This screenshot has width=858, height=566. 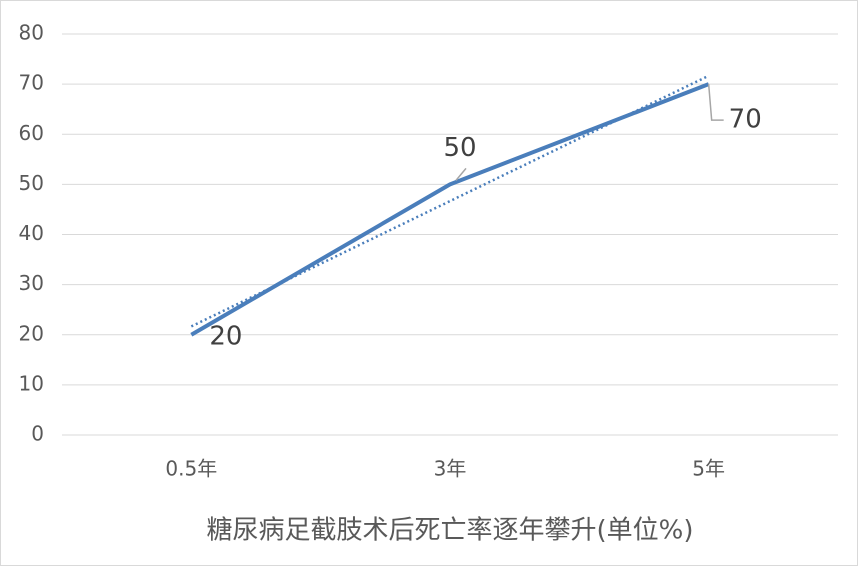 What do you see at coordinates (31, 333) in the screenshot?
I see `y-tick-label: 20` at bounding box center [31, 333].